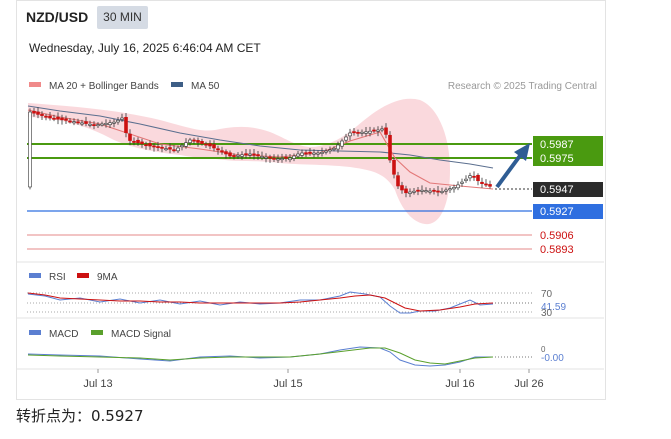 This screenshot has width=671, height=439. I want to click on macd-line, so click(260, 356).